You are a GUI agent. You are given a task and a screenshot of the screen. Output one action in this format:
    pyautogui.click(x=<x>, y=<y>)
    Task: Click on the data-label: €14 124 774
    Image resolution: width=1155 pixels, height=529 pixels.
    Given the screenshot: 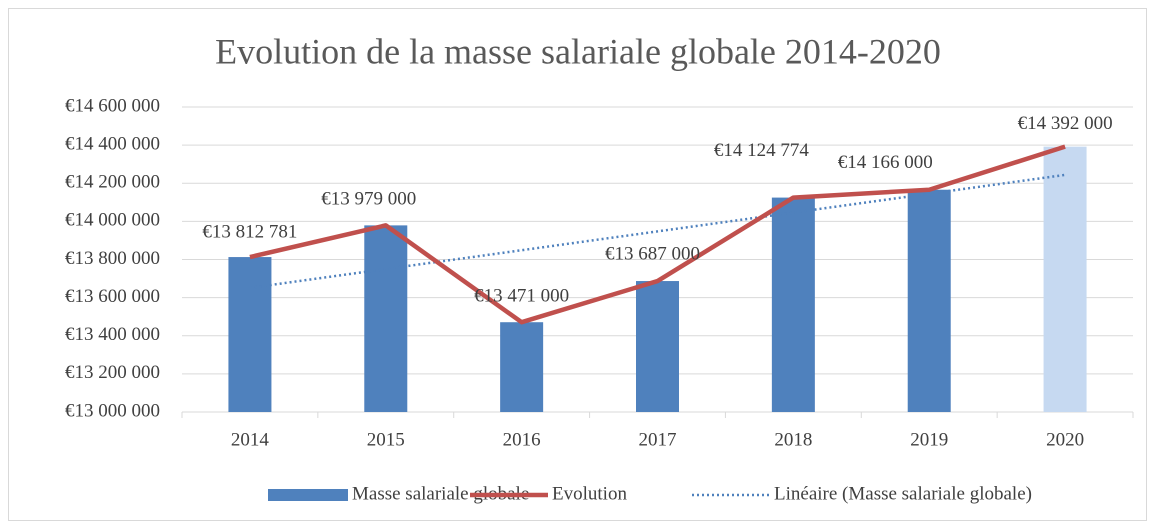 What is the action you would take?
    pyautogui.click(x=762, y=150)
    